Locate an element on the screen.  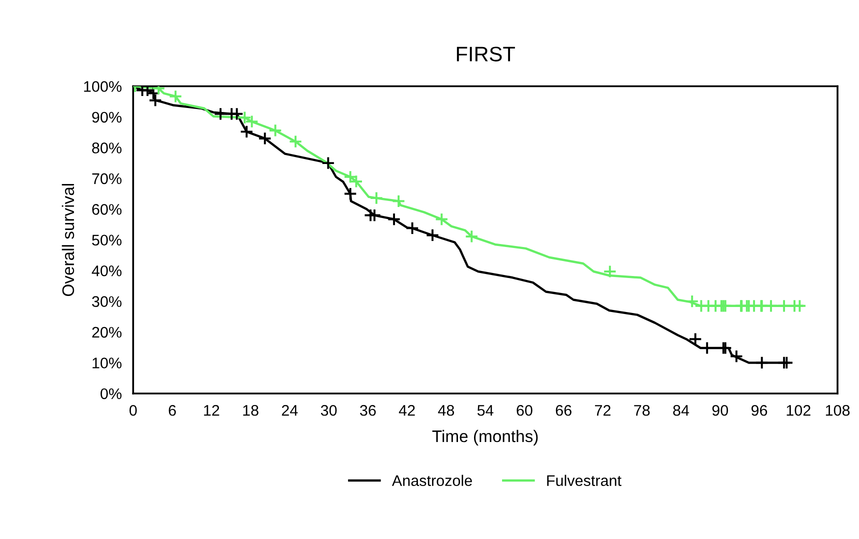
x-tick-label: 66 is located at coordinates (564, 410).